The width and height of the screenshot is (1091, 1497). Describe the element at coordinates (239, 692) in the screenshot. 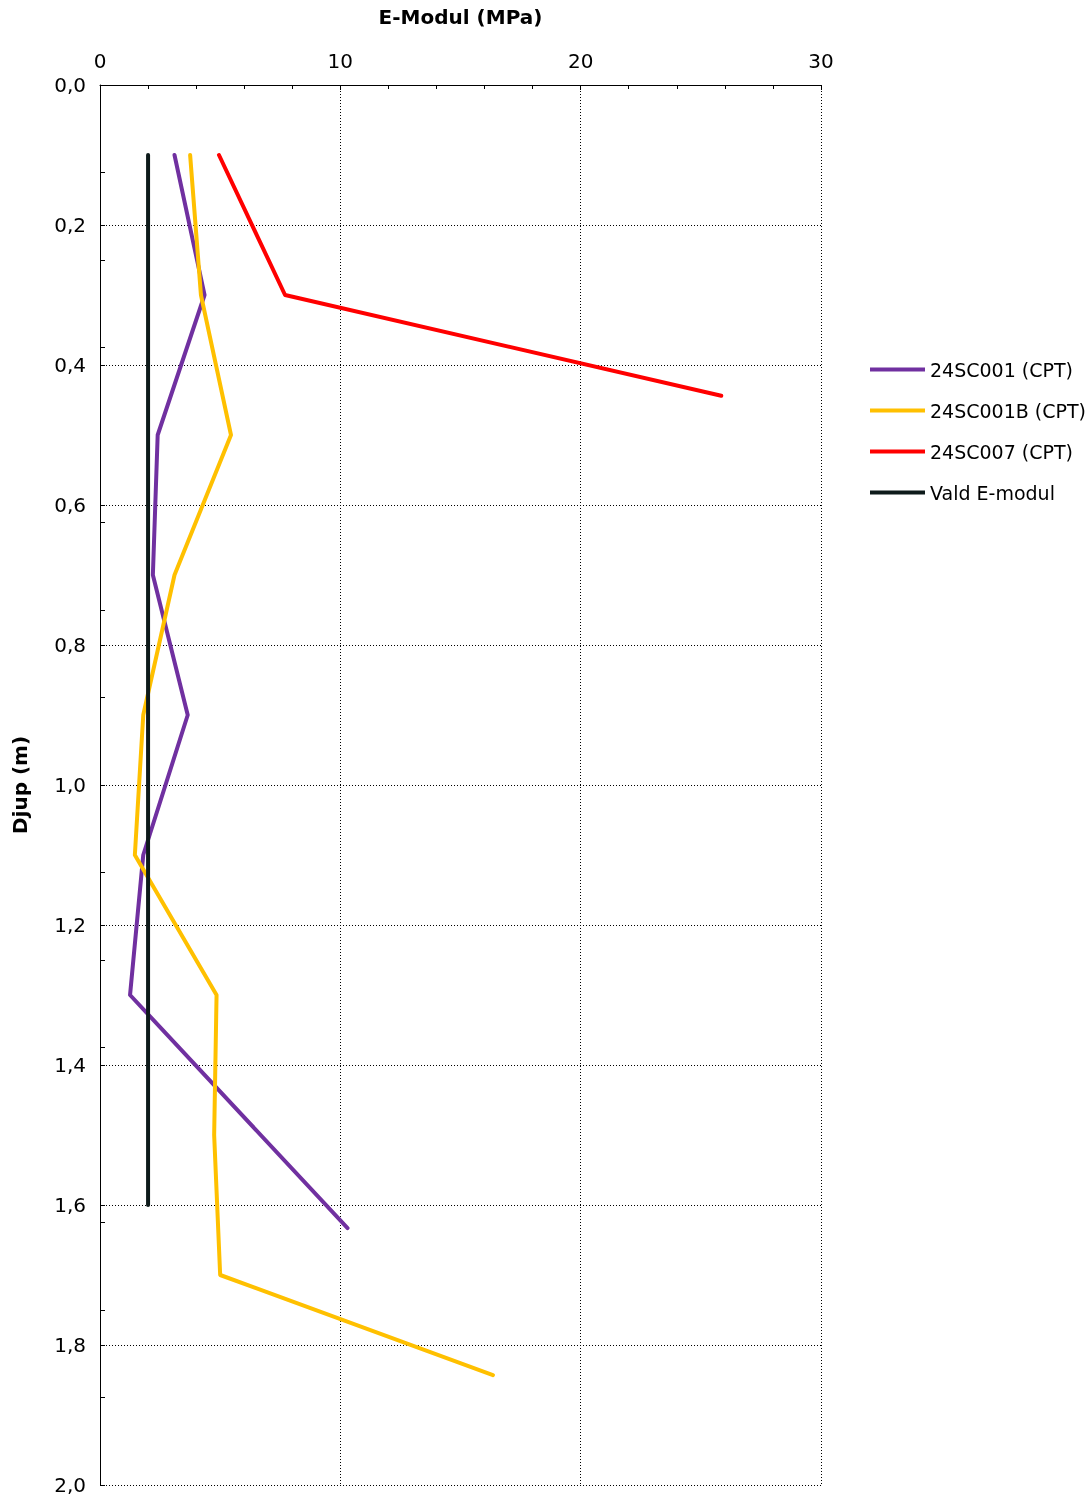

I see `line-series` at that location.